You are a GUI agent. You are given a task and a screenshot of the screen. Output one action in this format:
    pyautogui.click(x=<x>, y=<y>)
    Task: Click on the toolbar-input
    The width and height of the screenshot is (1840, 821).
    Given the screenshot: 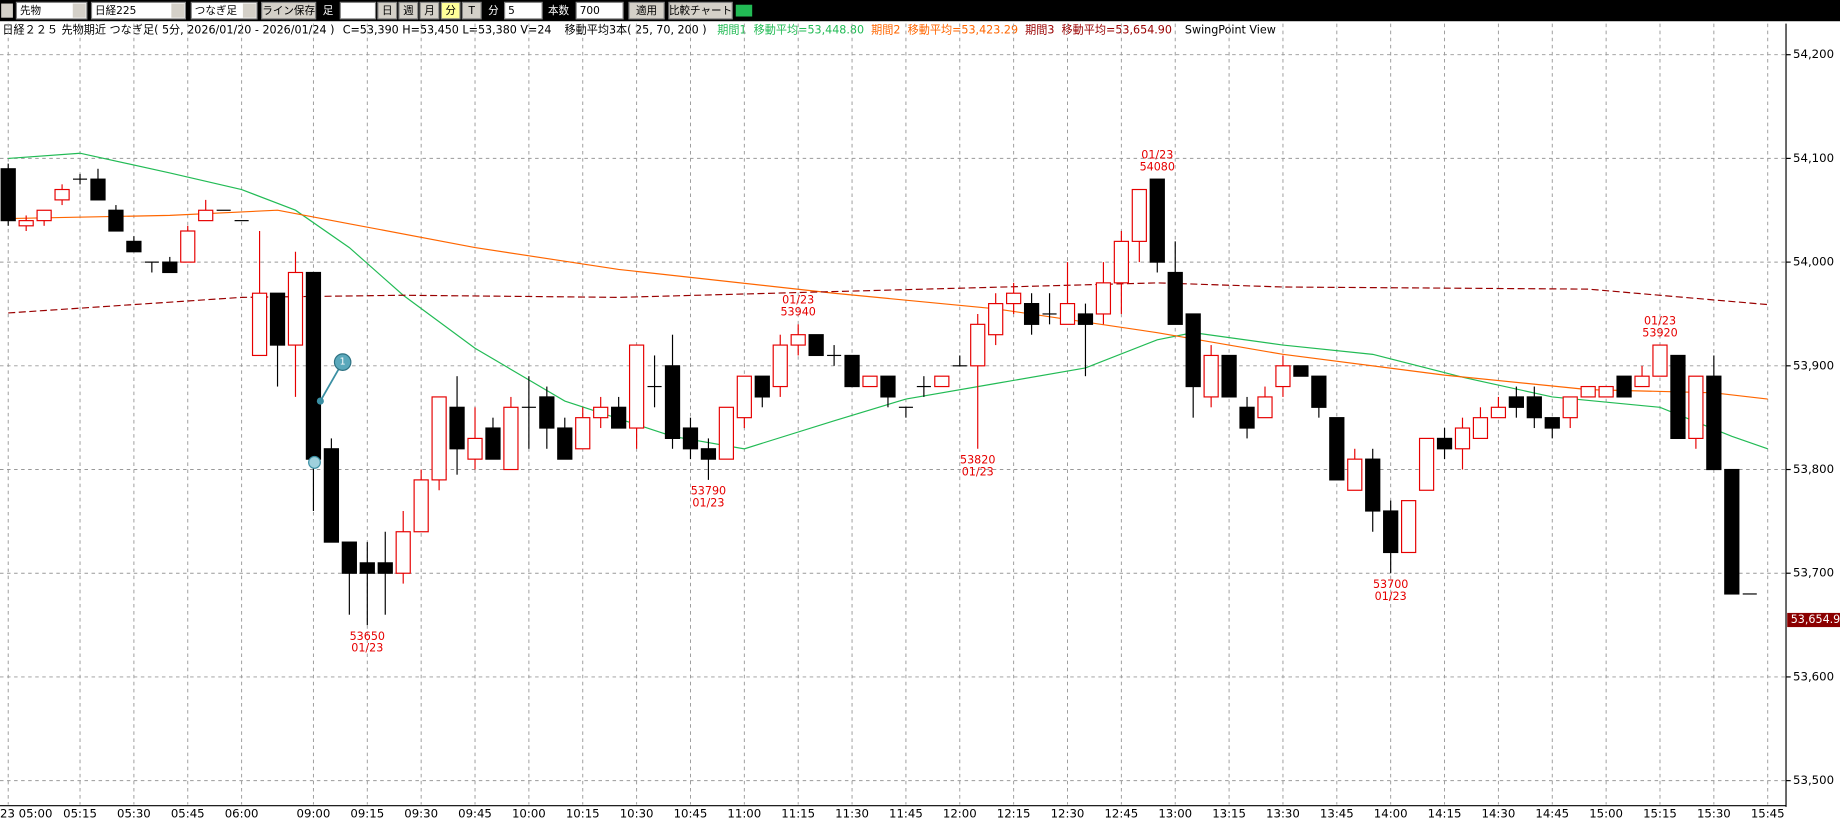 What is the action you would take?
    pyautogui.click(x=358, y=10)
    